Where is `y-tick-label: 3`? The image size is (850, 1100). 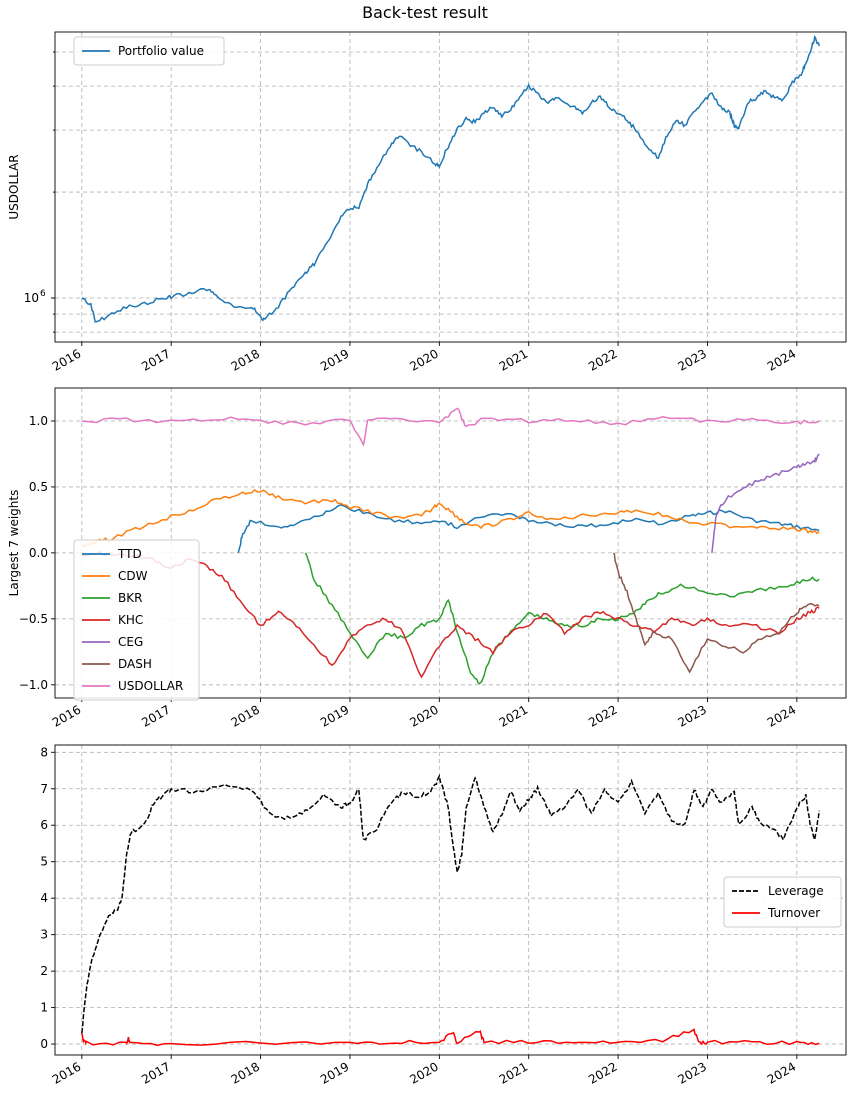
y-tick-label: 3 is located at coordinates (44, 935).